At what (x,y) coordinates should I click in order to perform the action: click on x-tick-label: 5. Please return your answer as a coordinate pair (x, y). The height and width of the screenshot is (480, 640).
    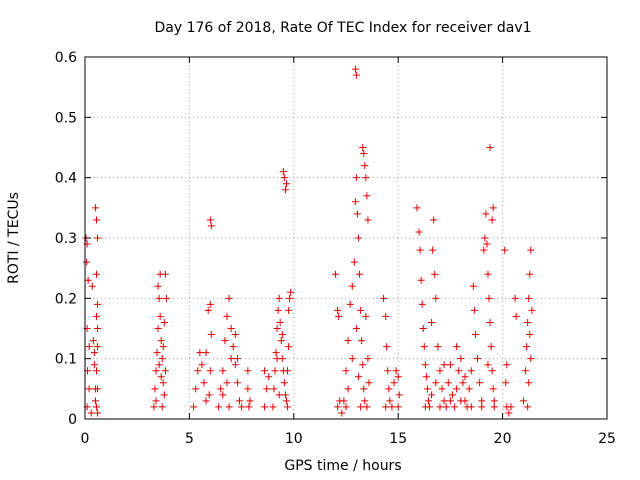
    Looking at the image, I should click on (189, 439).